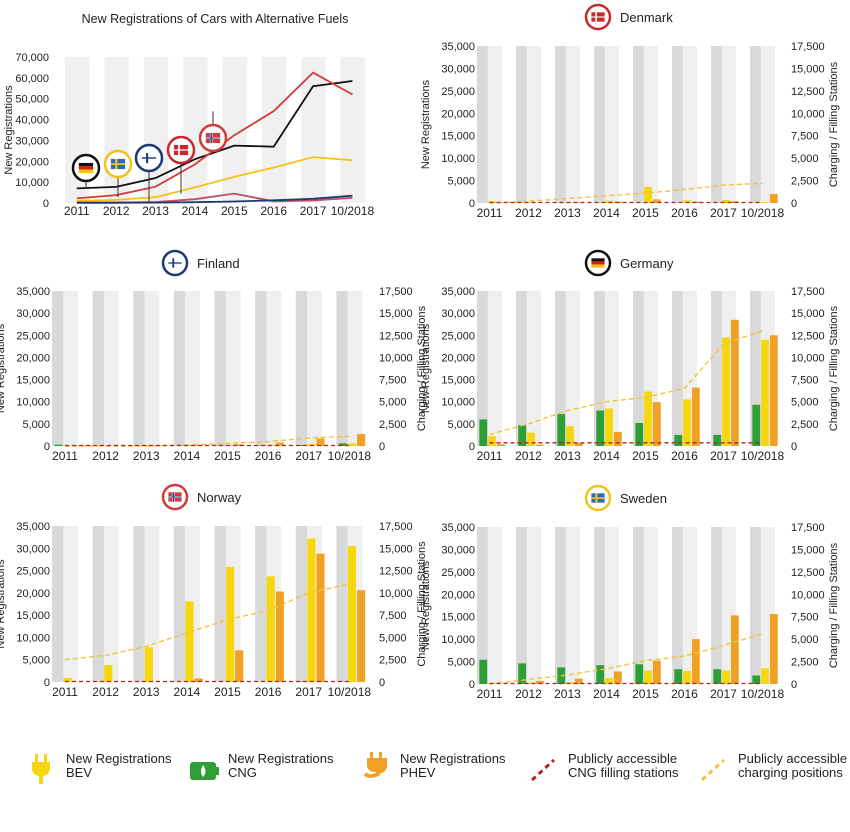 The image size is (850, 832). I want to click on flag-denmark-icon, so click(598, 17).